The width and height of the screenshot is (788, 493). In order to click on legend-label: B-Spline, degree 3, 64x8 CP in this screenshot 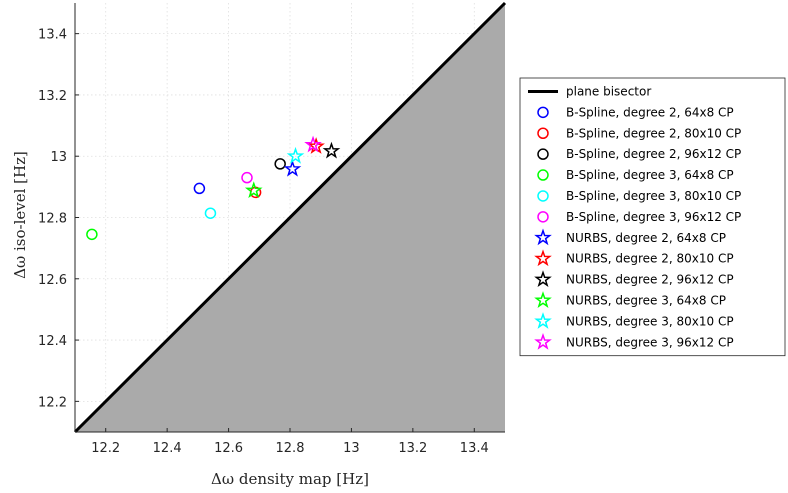, I will do `click(650, 175)`.